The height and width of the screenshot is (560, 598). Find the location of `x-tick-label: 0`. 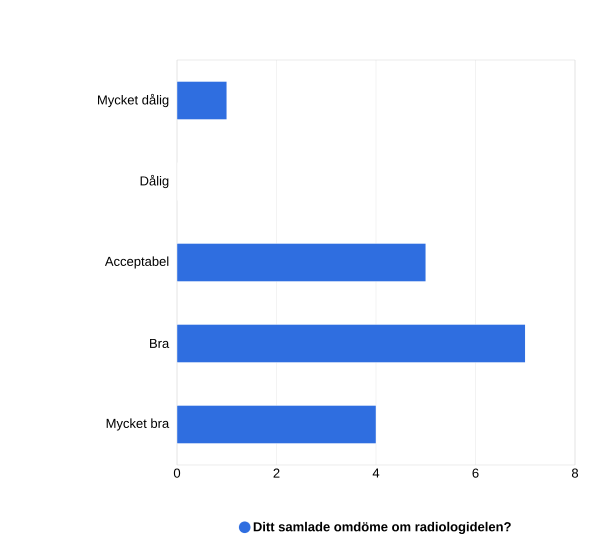

x-tick-label: 0 is located at coordinates (177, 473).